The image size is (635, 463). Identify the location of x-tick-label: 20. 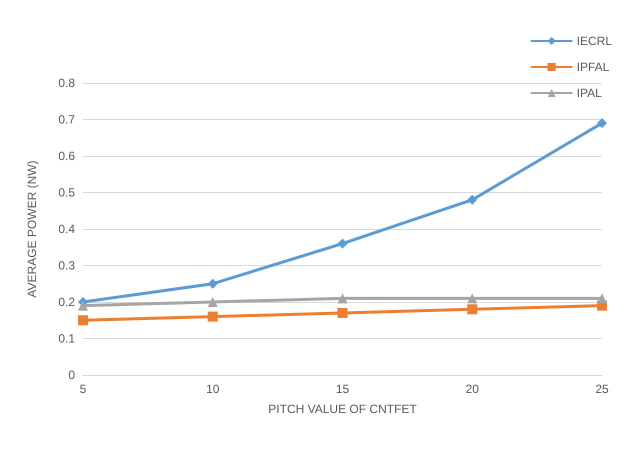
(473, 389).